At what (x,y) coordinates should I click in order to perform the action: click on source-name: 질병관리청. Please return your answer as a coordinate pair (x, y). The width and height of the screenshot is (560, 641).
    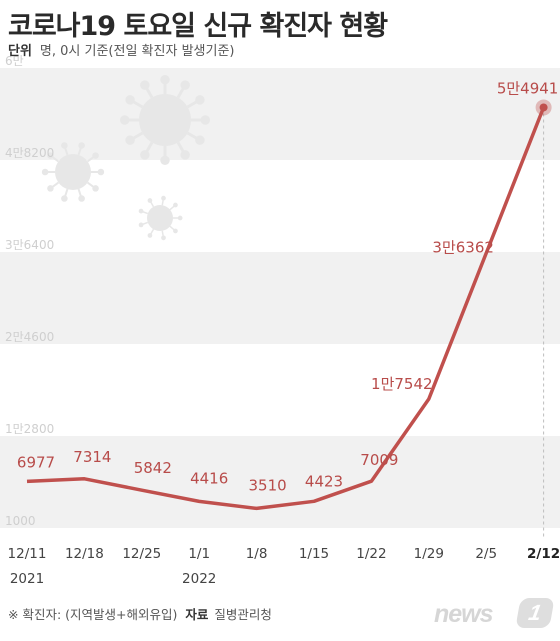
    Looking at the image, I should click on (243, 614).